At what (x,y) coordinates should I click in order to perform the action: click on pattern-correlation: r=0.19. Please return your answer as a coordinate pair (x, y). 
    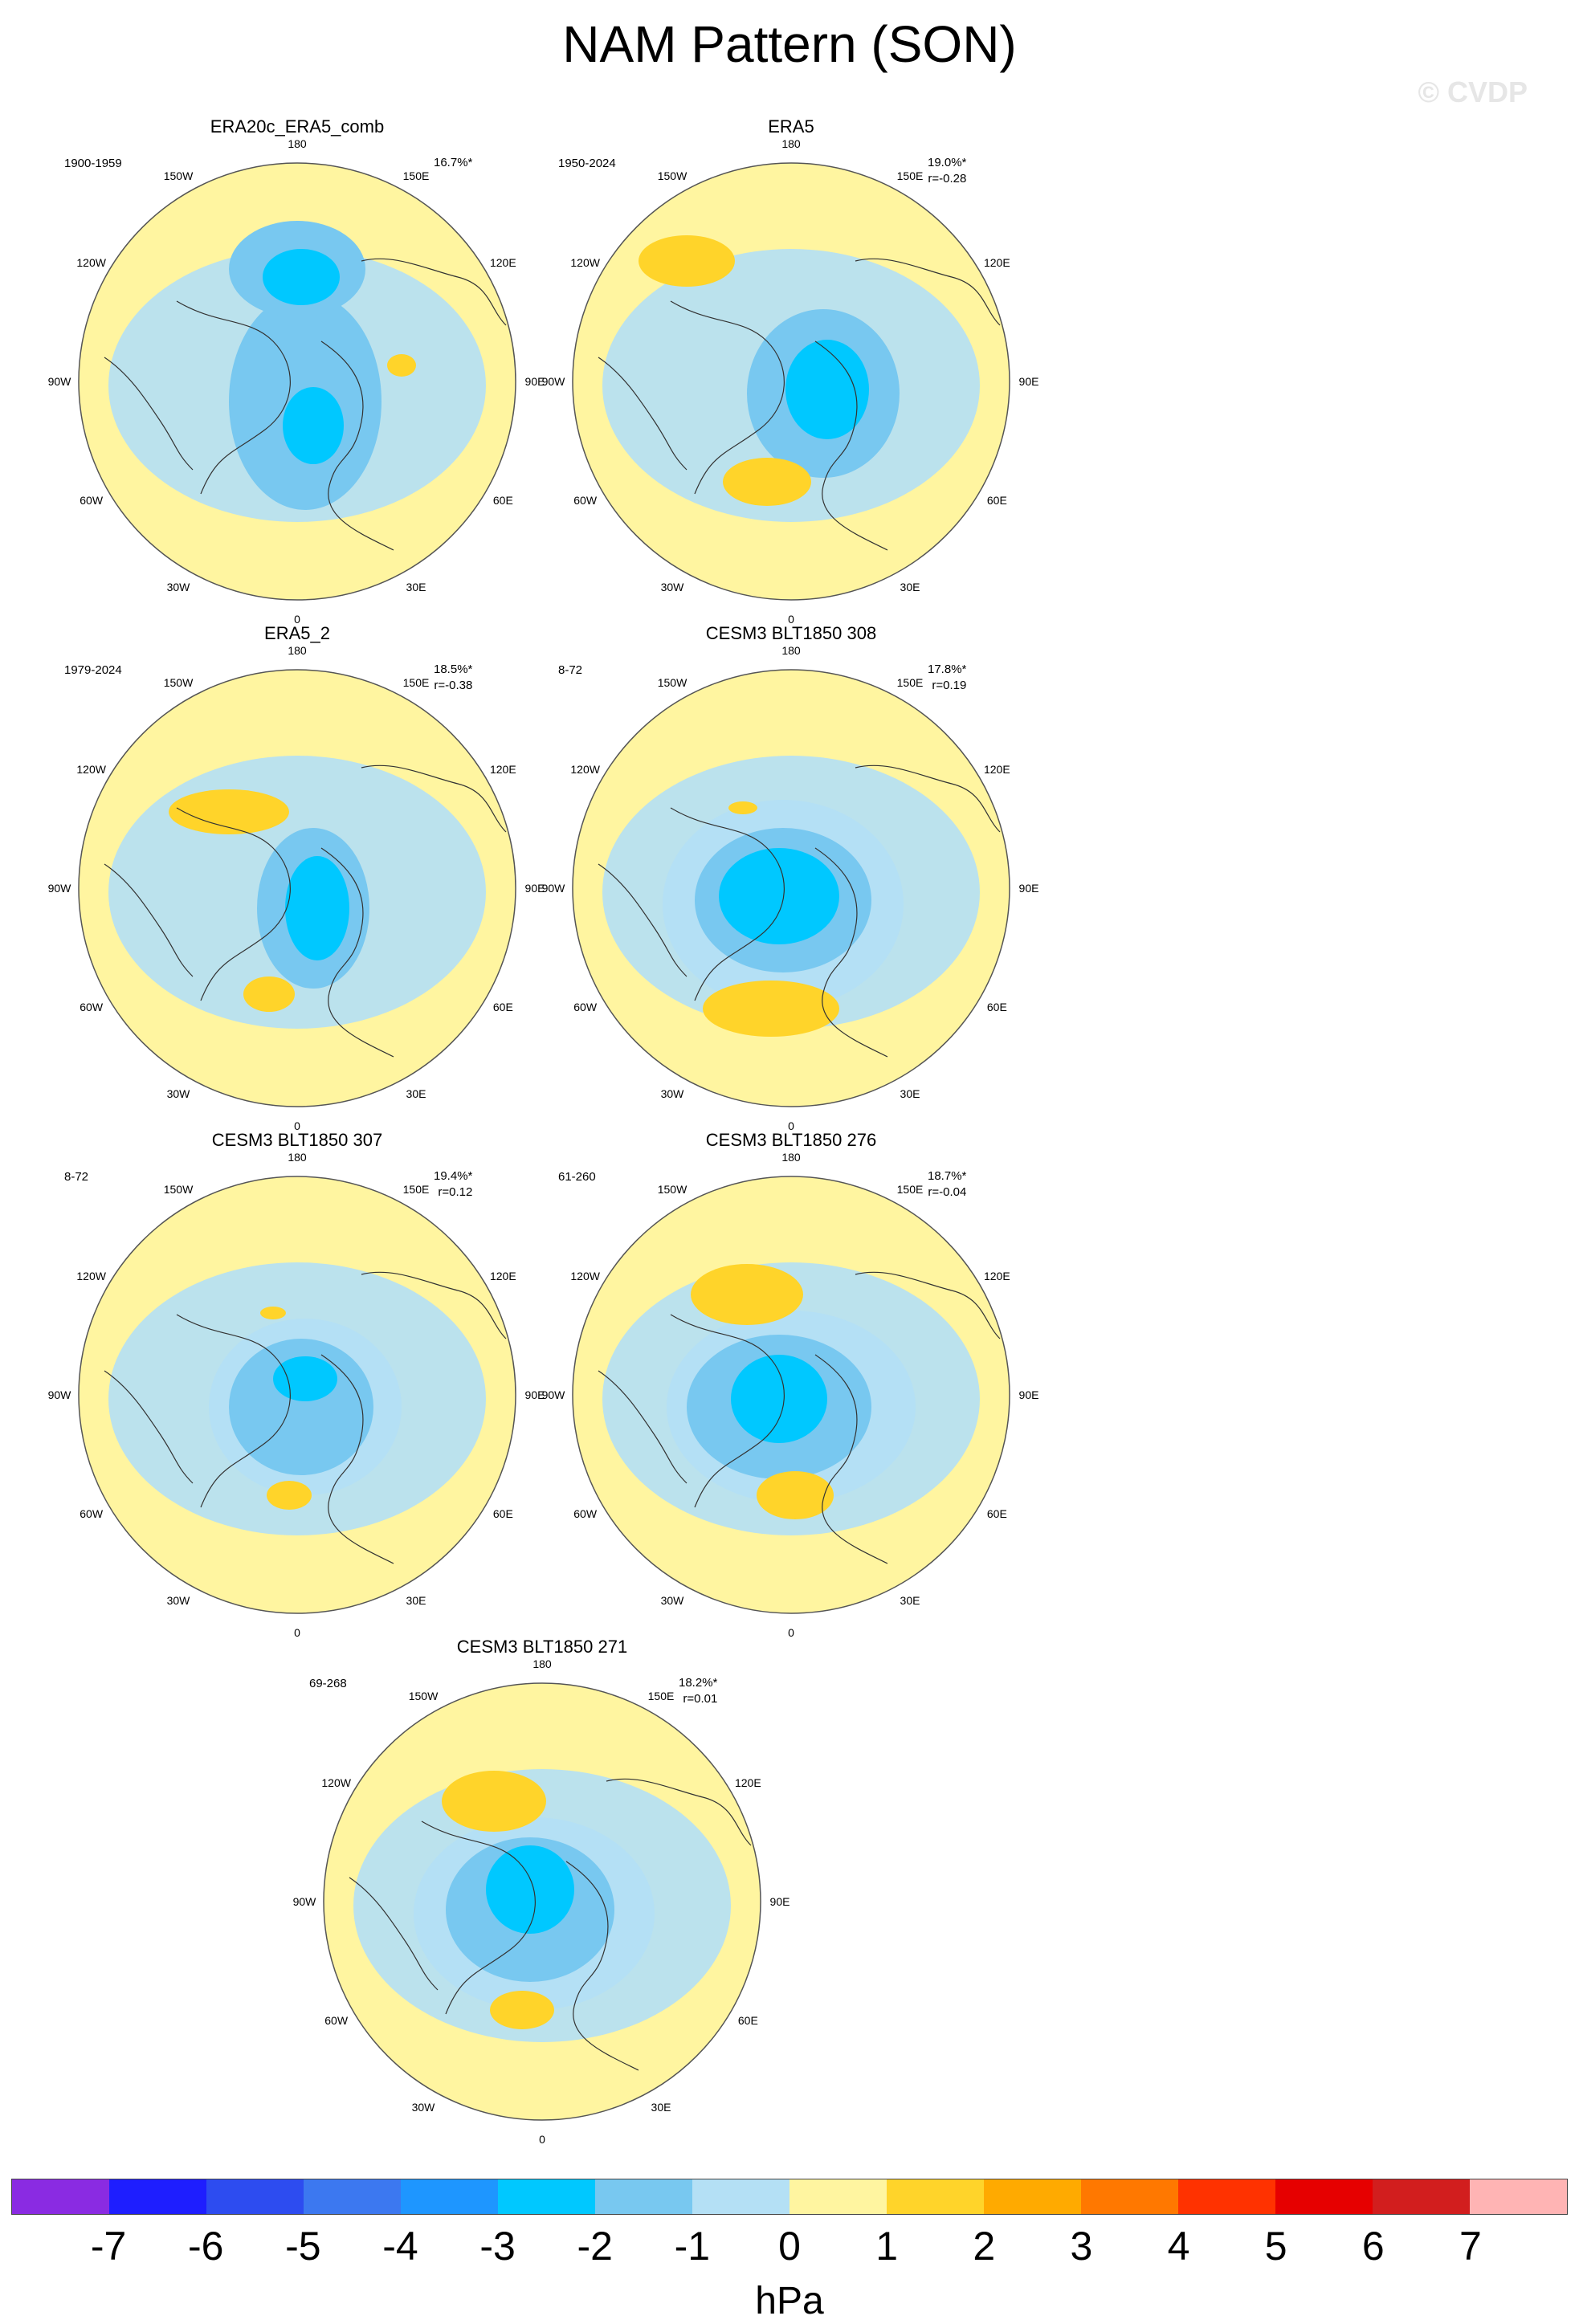
    Looking at the image, I should click on (949, 686).